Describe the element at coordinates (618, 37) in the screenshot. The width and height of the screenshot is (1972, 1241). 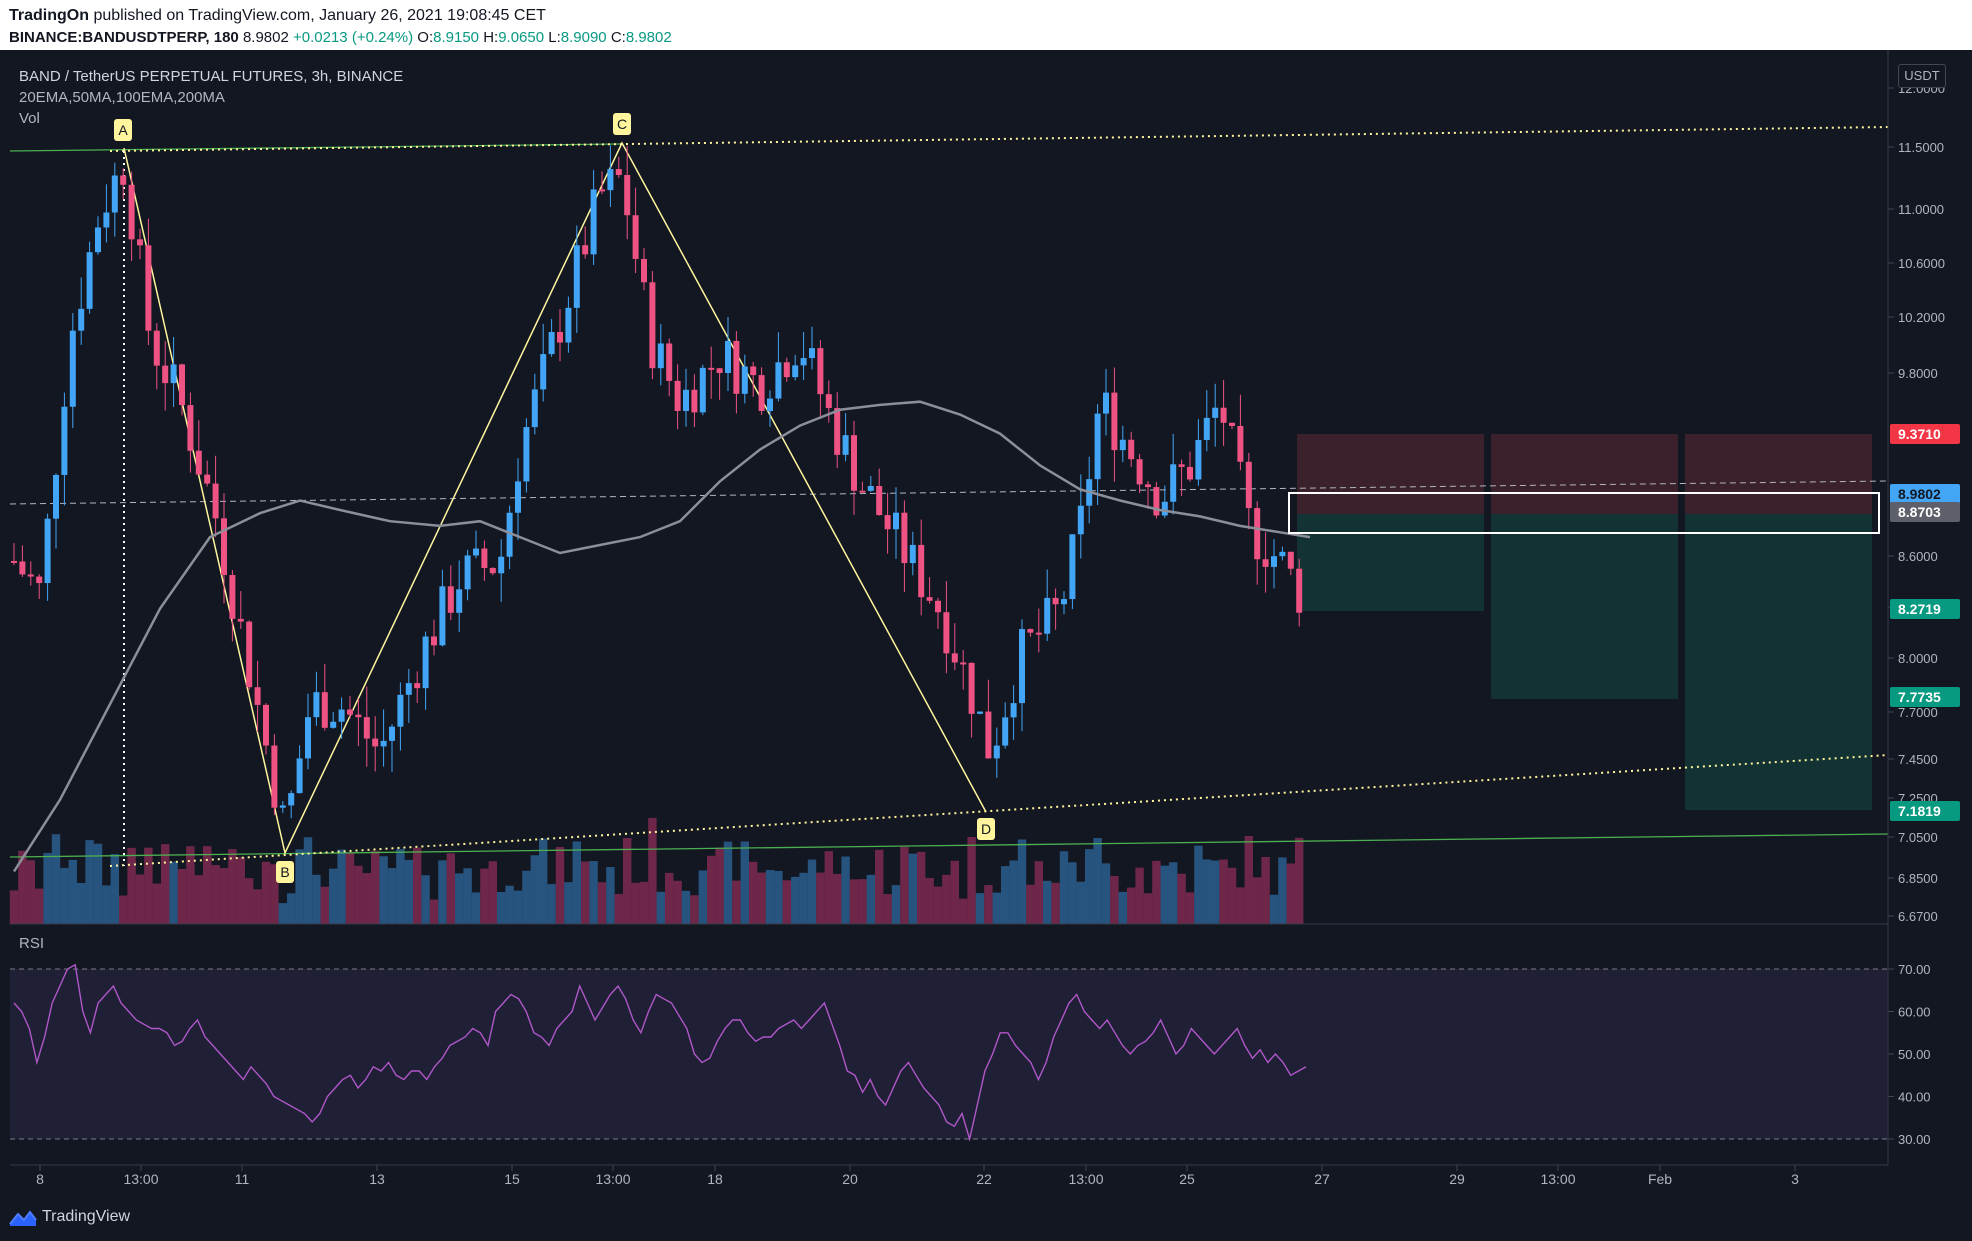
I see `close-label: C:` at that location.